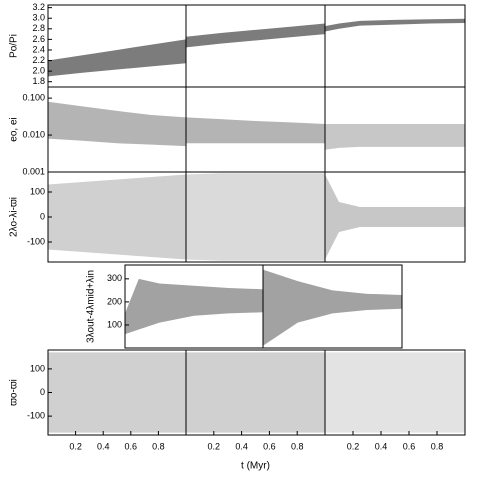 Image resolution: width=479 pixels, height=479 pixels. What do you see at coordinates (38, 7) in the screenshot?
I see `y-tick-label: 3.2` at bounding box center [38, 7].